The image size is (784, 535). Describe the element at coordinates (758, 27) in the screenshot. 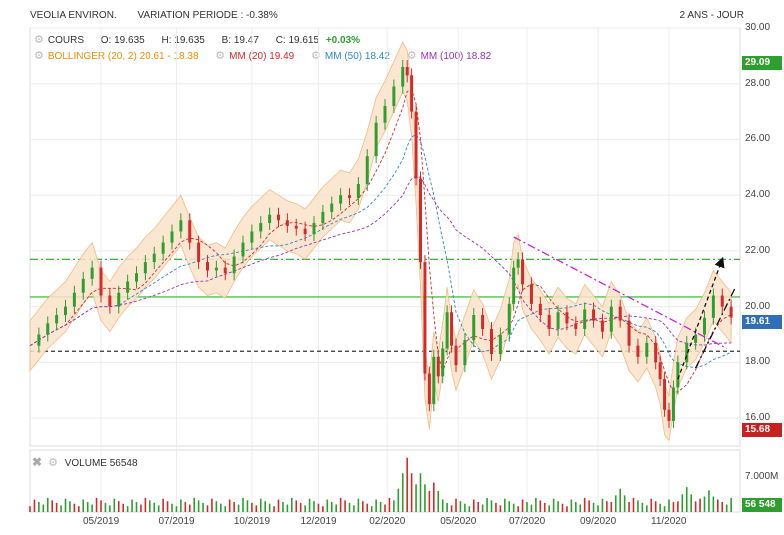

I see `y-tick-label: 30.00` at that location.